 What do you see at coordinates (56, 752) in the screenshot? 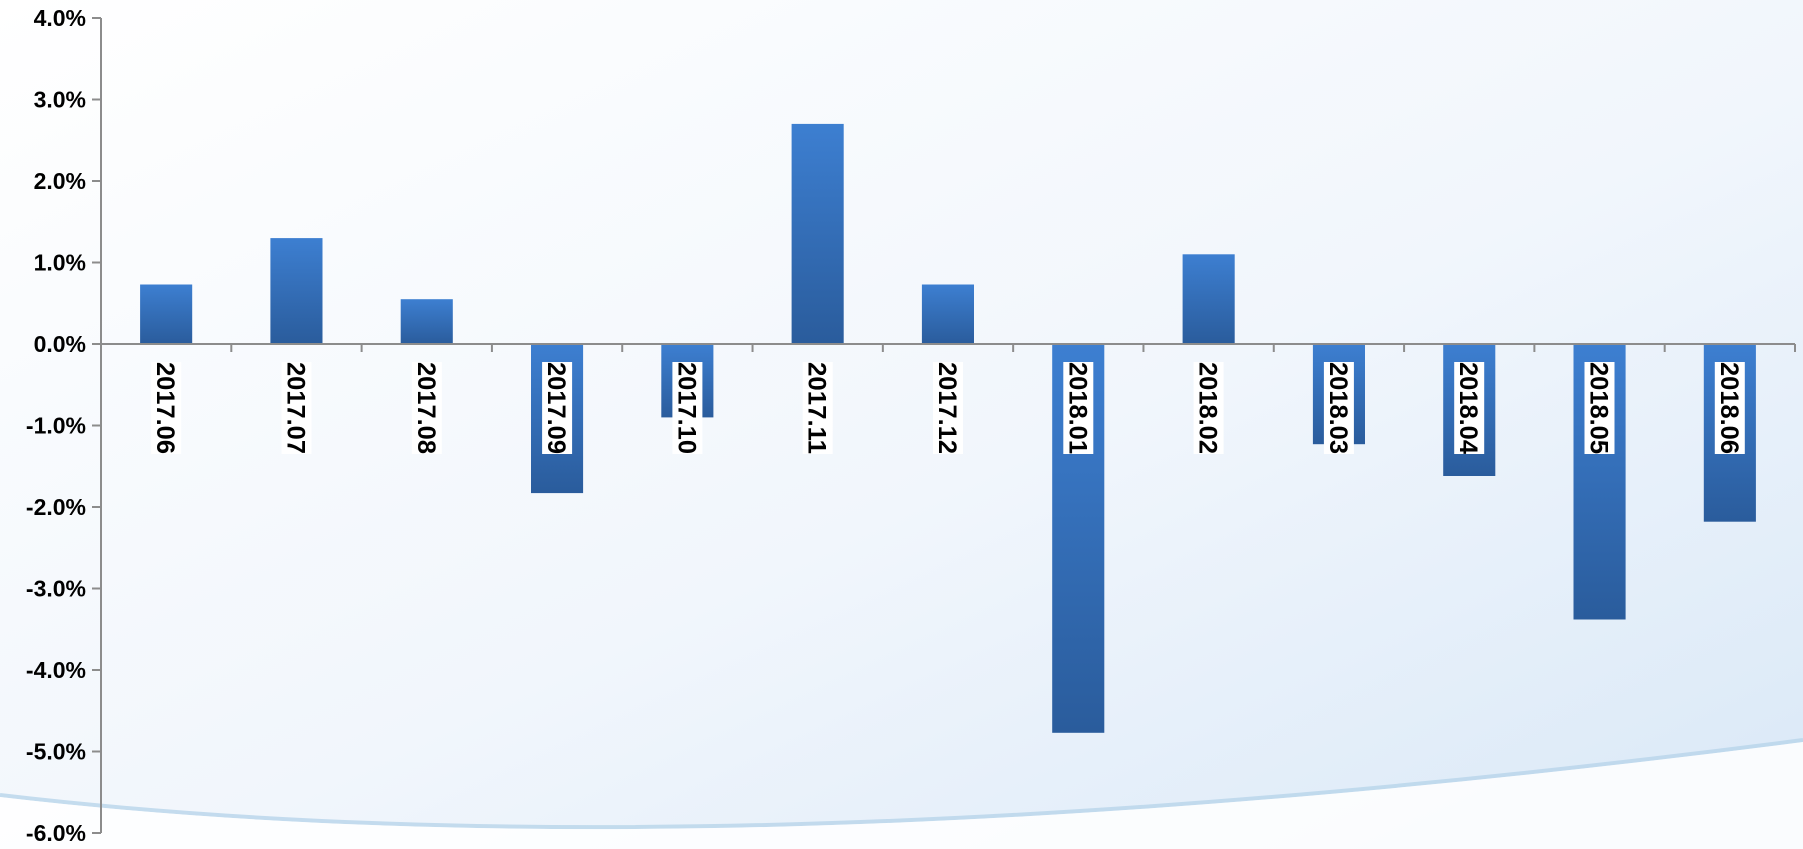
I see `y-tick-label: -5.0%` at bounding box center [56, 752].